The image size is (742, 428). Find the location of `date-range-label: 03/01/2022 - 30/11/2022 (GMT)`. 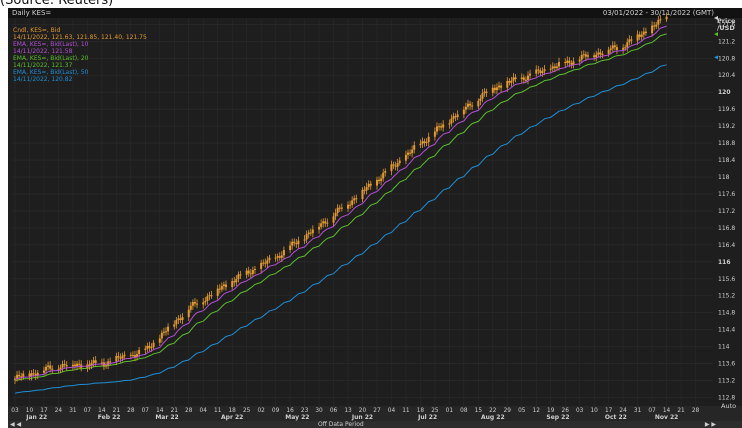

date-range-label: 03/01/2022 - 30/11/2022 (GMT) is located at coordinates (658, 13).